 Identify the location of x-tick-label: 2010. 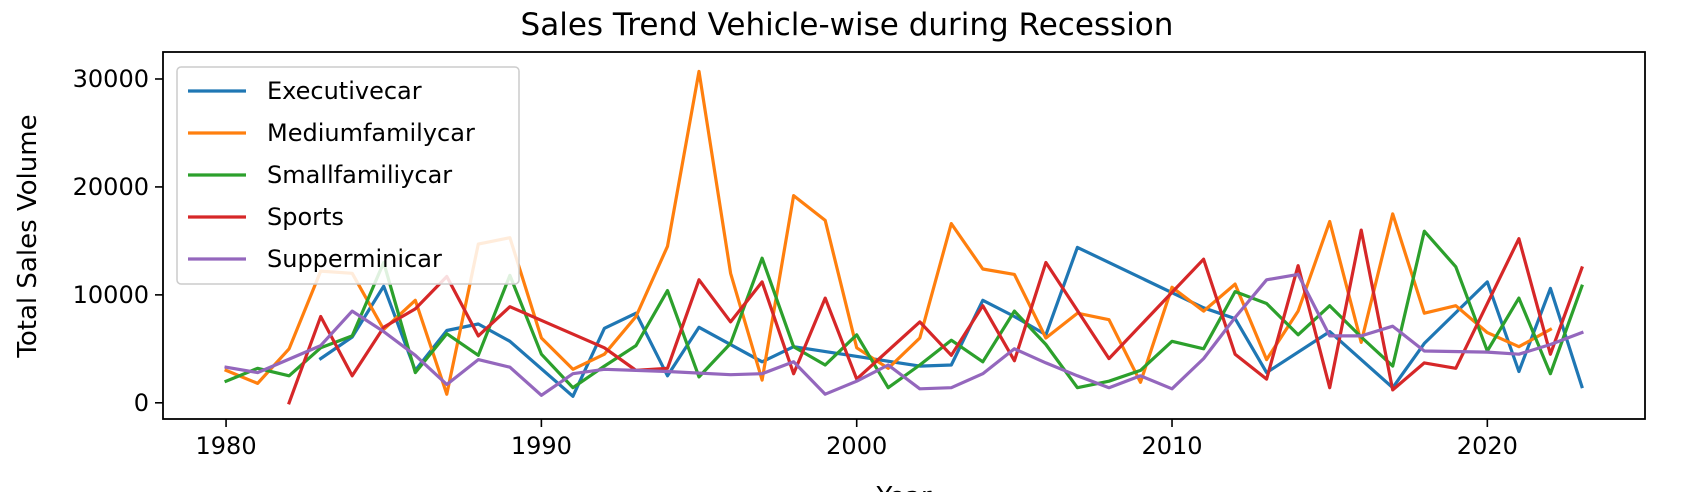
(1171, 446).